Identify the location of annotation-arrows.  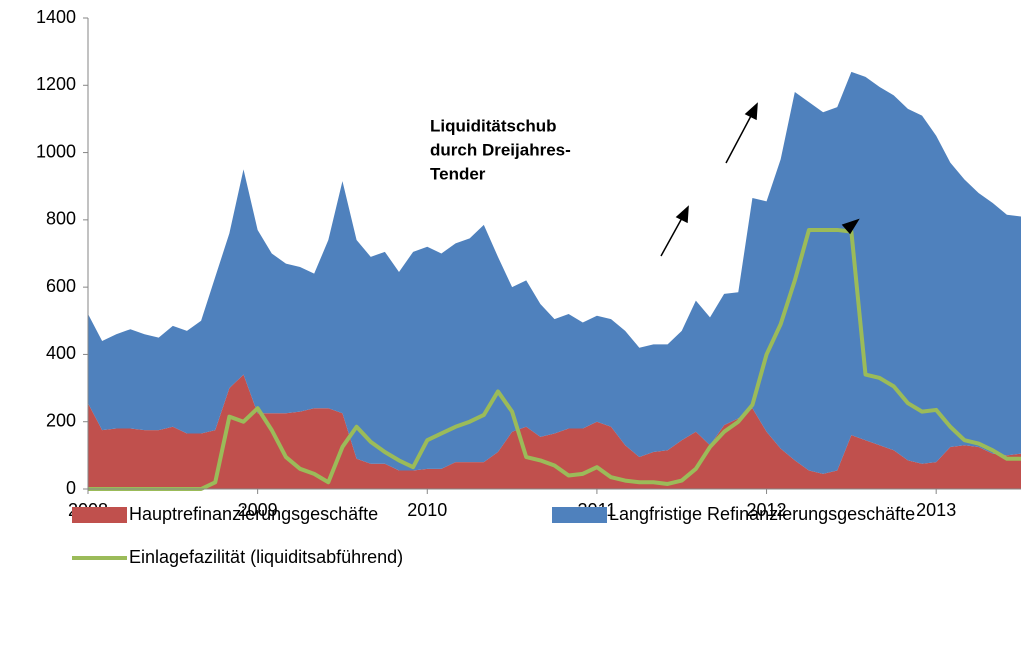
(760, 179).